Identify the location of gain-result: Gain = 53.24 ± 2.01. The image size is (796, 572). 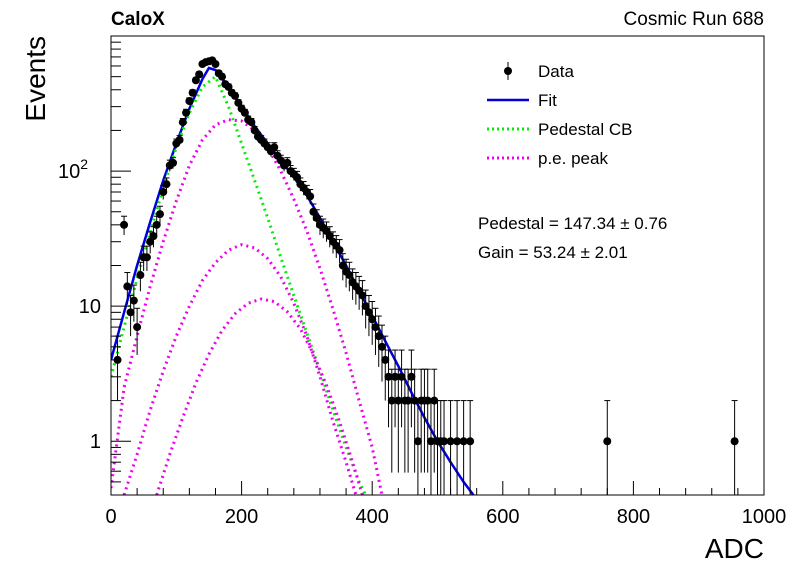
(553, 252).